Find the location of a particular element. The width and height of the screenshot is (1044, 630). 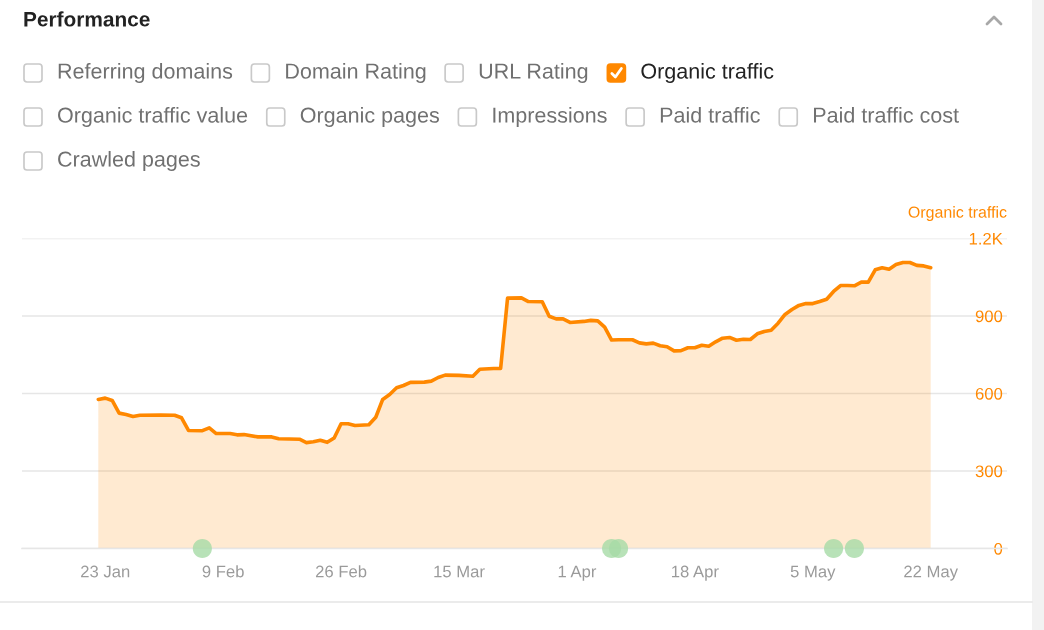

text: Referring domains is located at coordinates (145, 73).